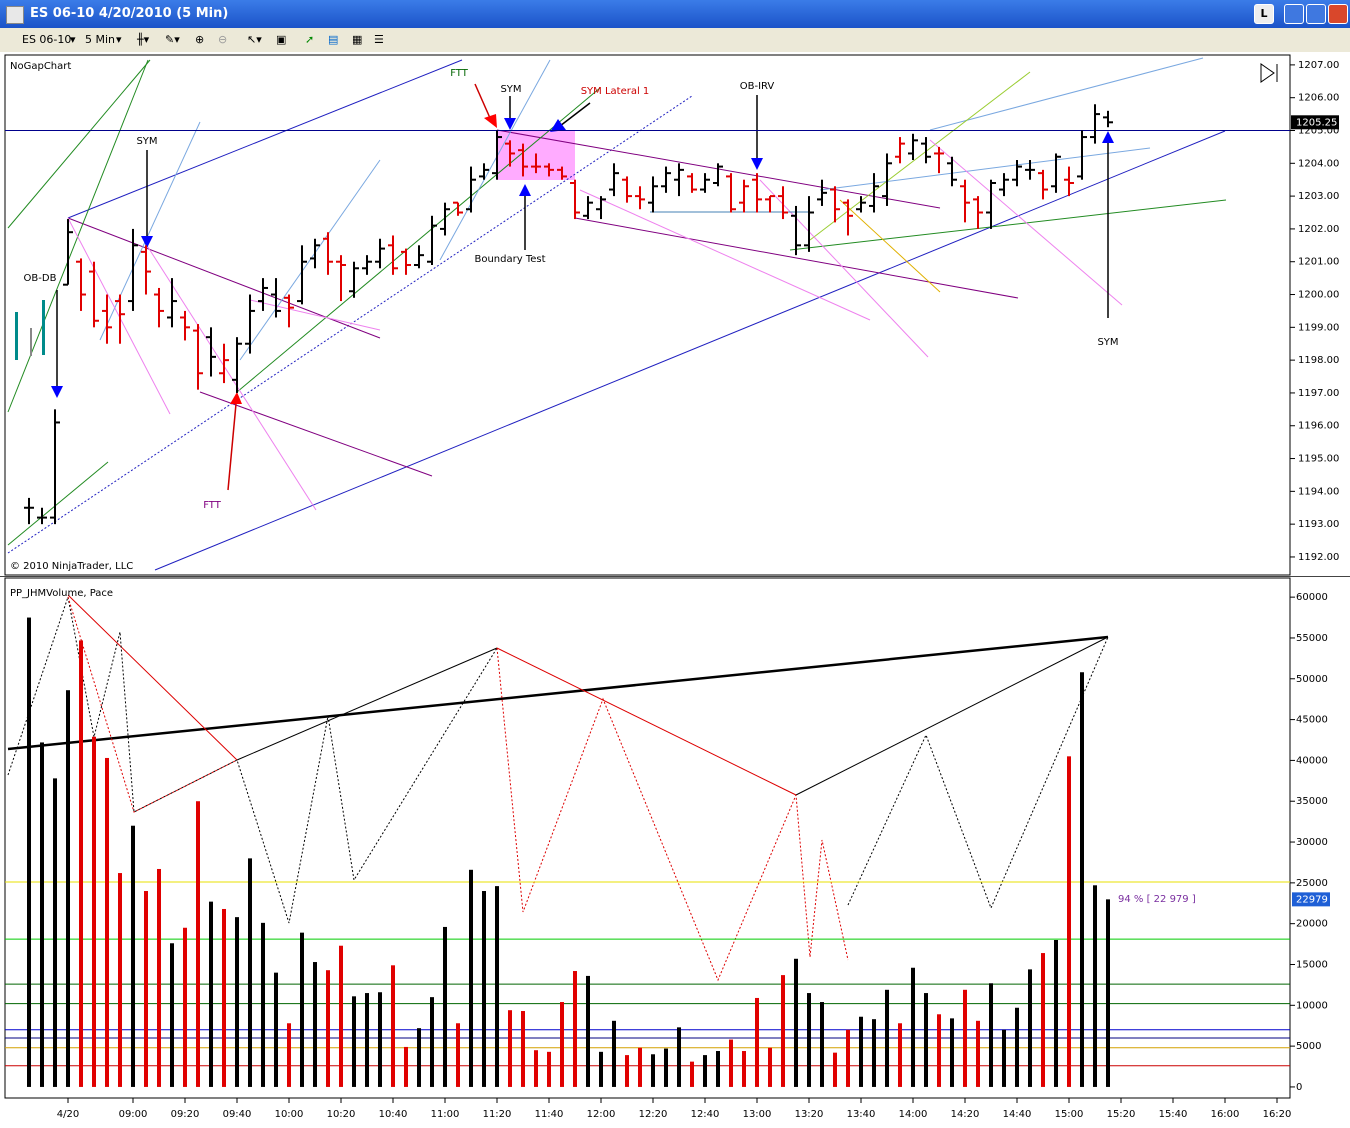 Image resolution: width=1350 pixels, height=1128 pixels. I want to click on x-tick-label: 15:20, so click(1121, 1114).